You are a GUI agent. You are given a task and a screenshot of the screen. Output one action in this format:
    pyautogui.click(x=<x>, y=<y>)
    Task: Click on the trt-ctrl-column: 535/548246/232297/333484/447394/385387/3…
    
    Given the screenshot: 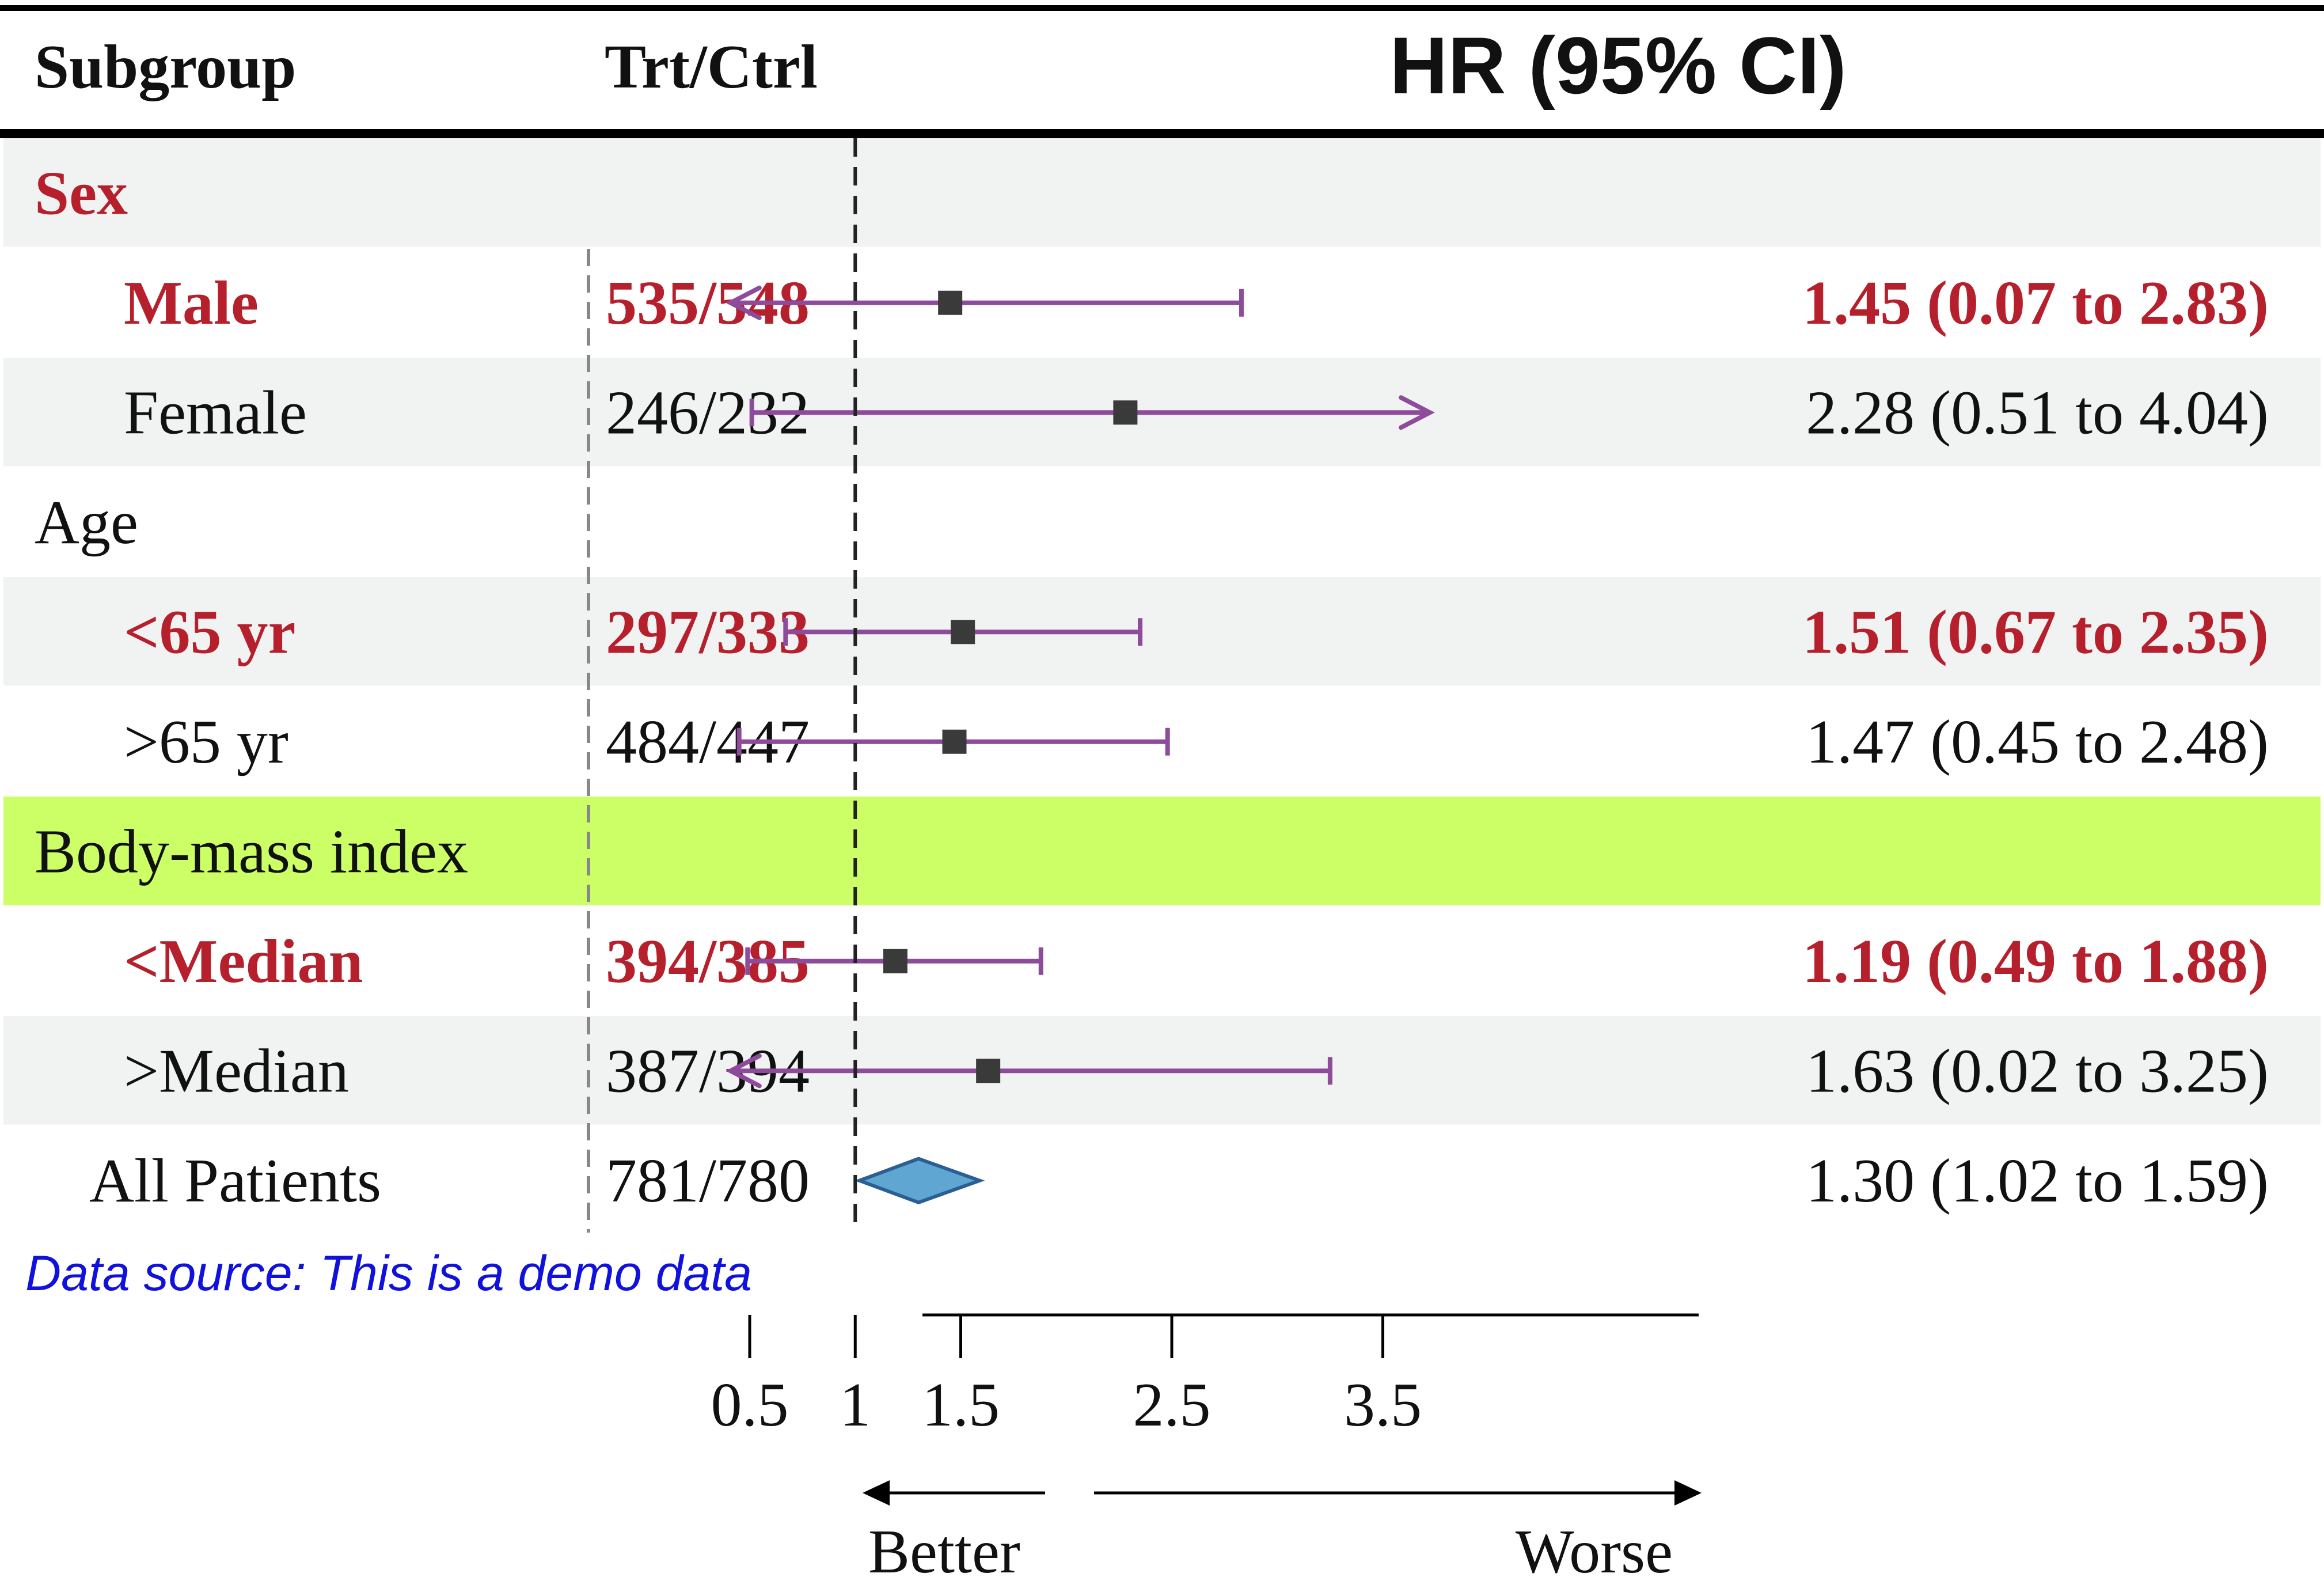 What is the action you would take?
    pyautogui.click(x=708, y=742)
    